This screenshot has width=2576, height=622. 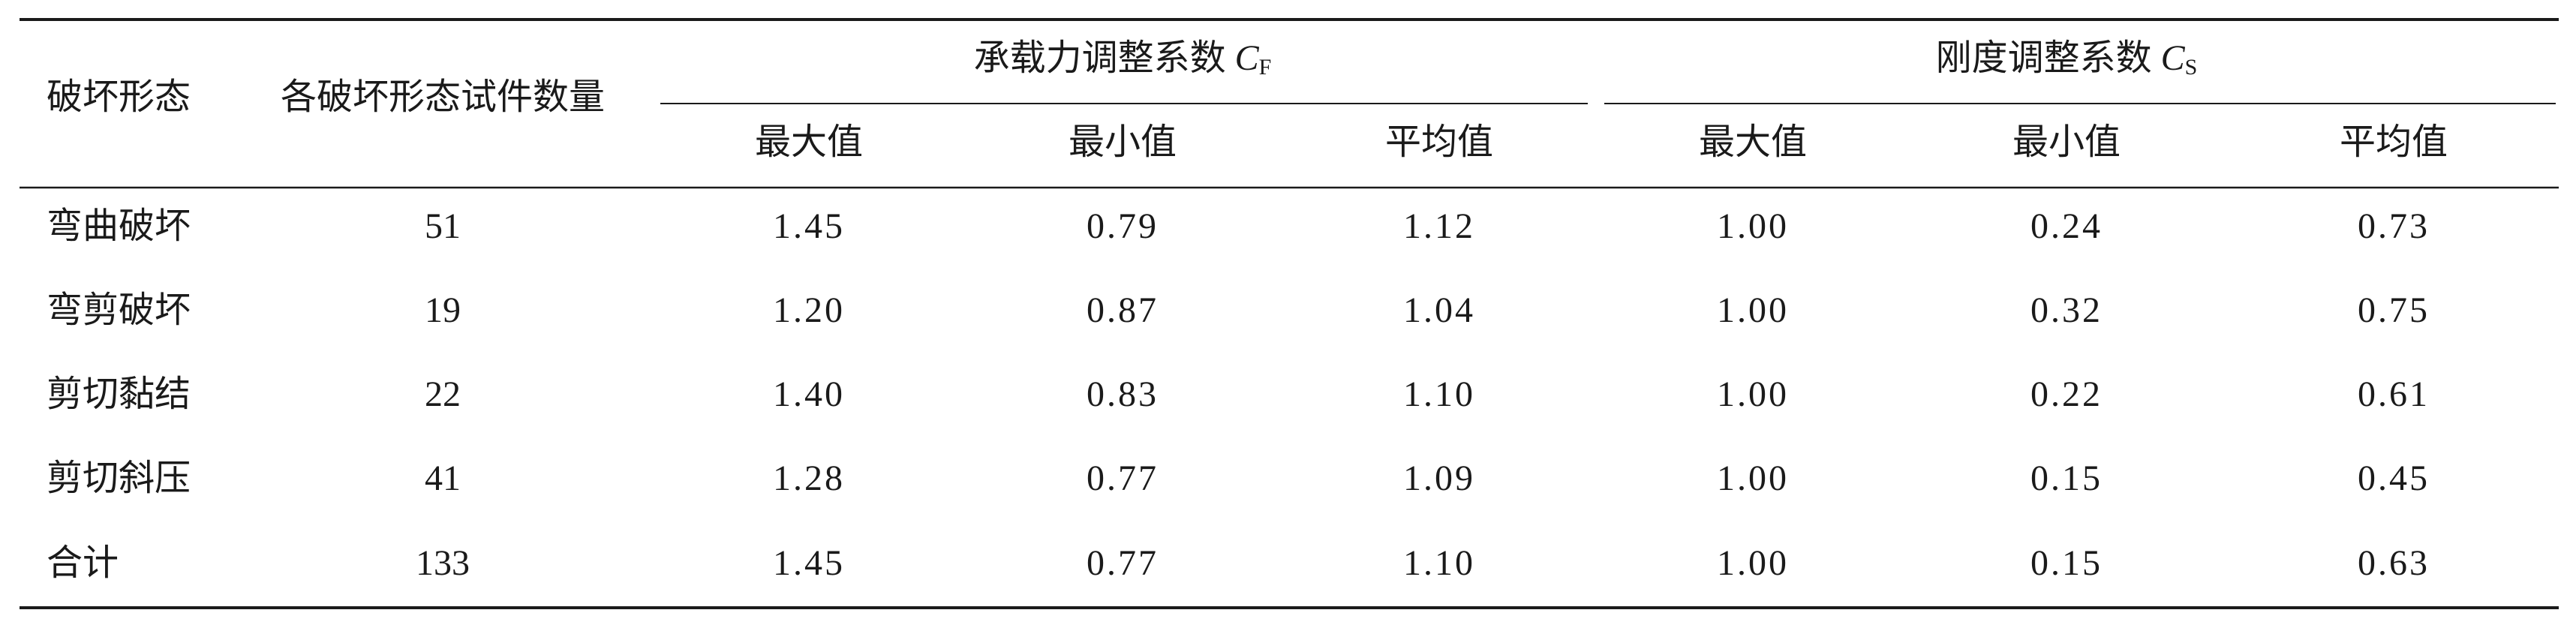 I want to click on cell: 0.32, so click(x=2066, y=310).